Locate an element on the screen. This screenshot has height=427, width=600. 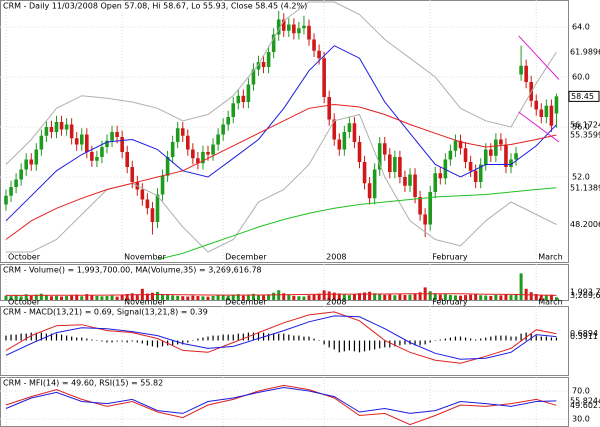
volume-ma-line is located at coordinates (281, 294).